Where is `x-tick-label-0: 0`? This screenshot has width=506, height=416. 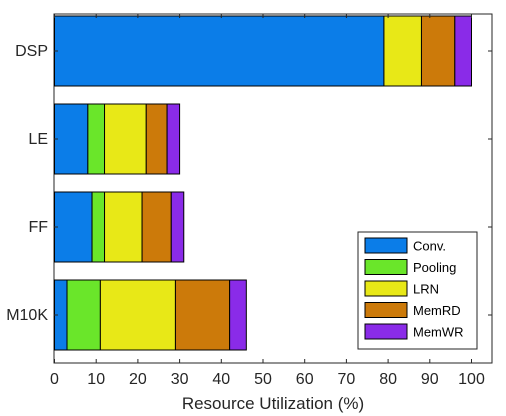 x-tick-label-0: 0 is located at coordinates (54, 379).